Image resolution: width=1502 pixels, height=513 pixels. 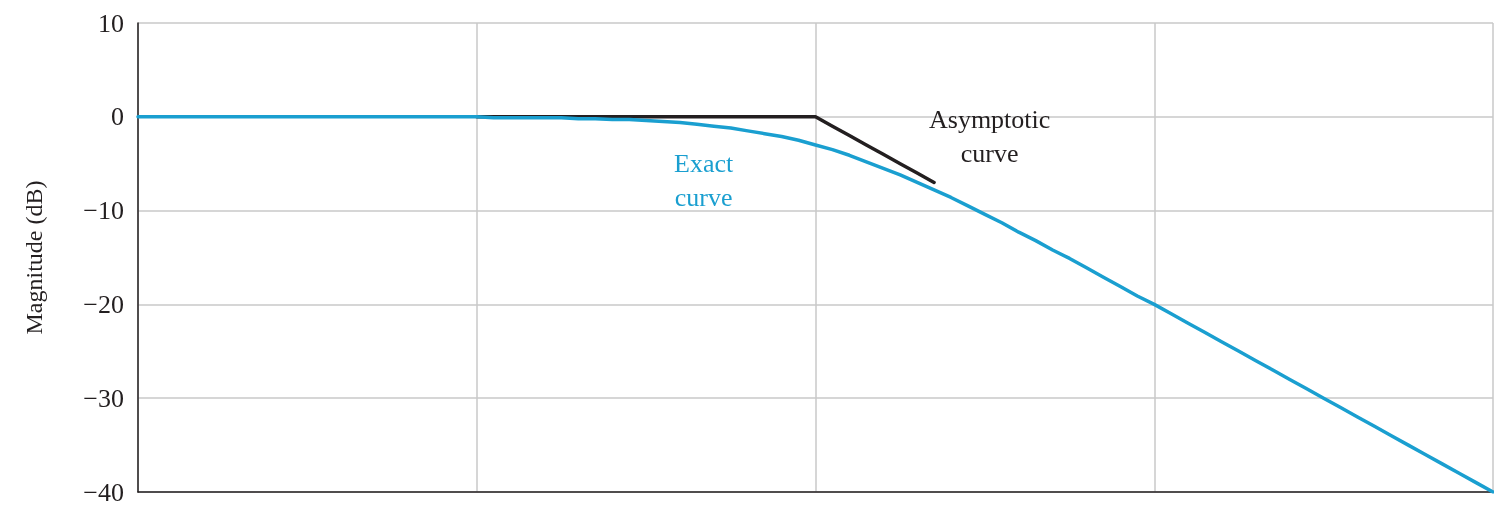 What do you see at coordinates (103, 304) in the screenshot?
I see `y-tick-label: −20` at bounding box center [103, 304].